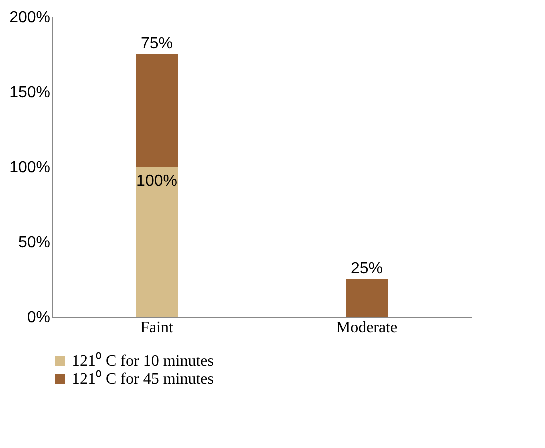 The width and height of the screenshot is (545, 448). I want to click on data-label: 100%, so click(157, 181).